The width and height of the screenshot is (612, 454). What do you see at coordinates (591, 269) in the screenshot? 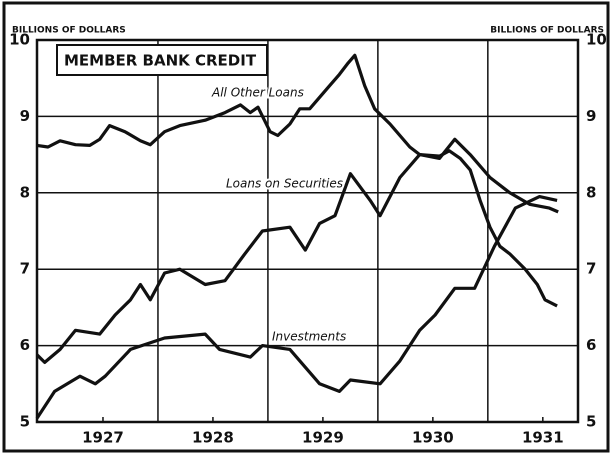
I see `y2-tick-label: 7` at bounding box center [591, 269].